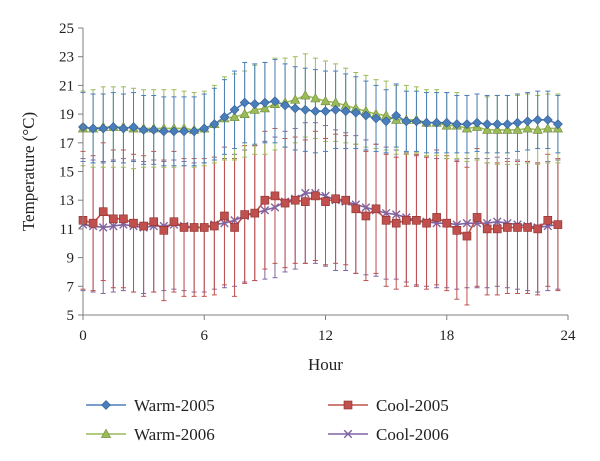 The height and width of the screenshot is (461, 600). What do you see at coordinates (66, 86) in the screenshot?
I see `y-tick-label: 21` at bounding box center [66, 86].